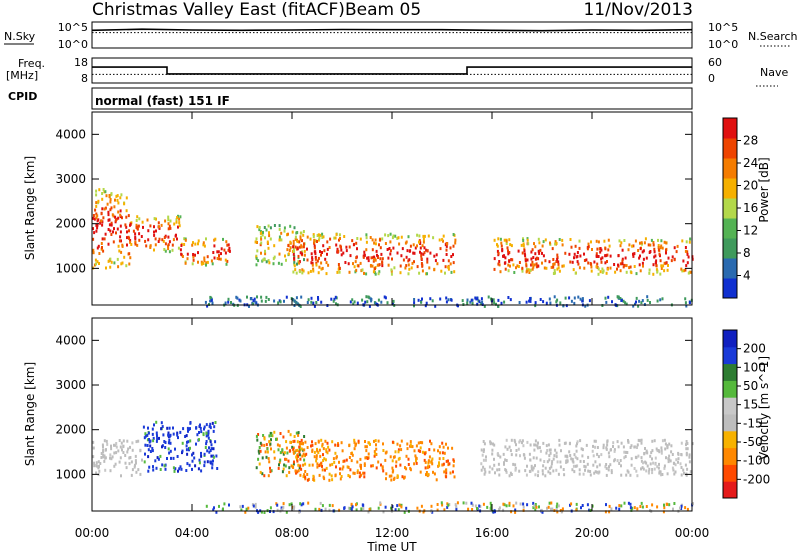  Describe the element at coordinates (730, 490) in the screenshot. I see `velocity-colorbar-swatch` at that location.